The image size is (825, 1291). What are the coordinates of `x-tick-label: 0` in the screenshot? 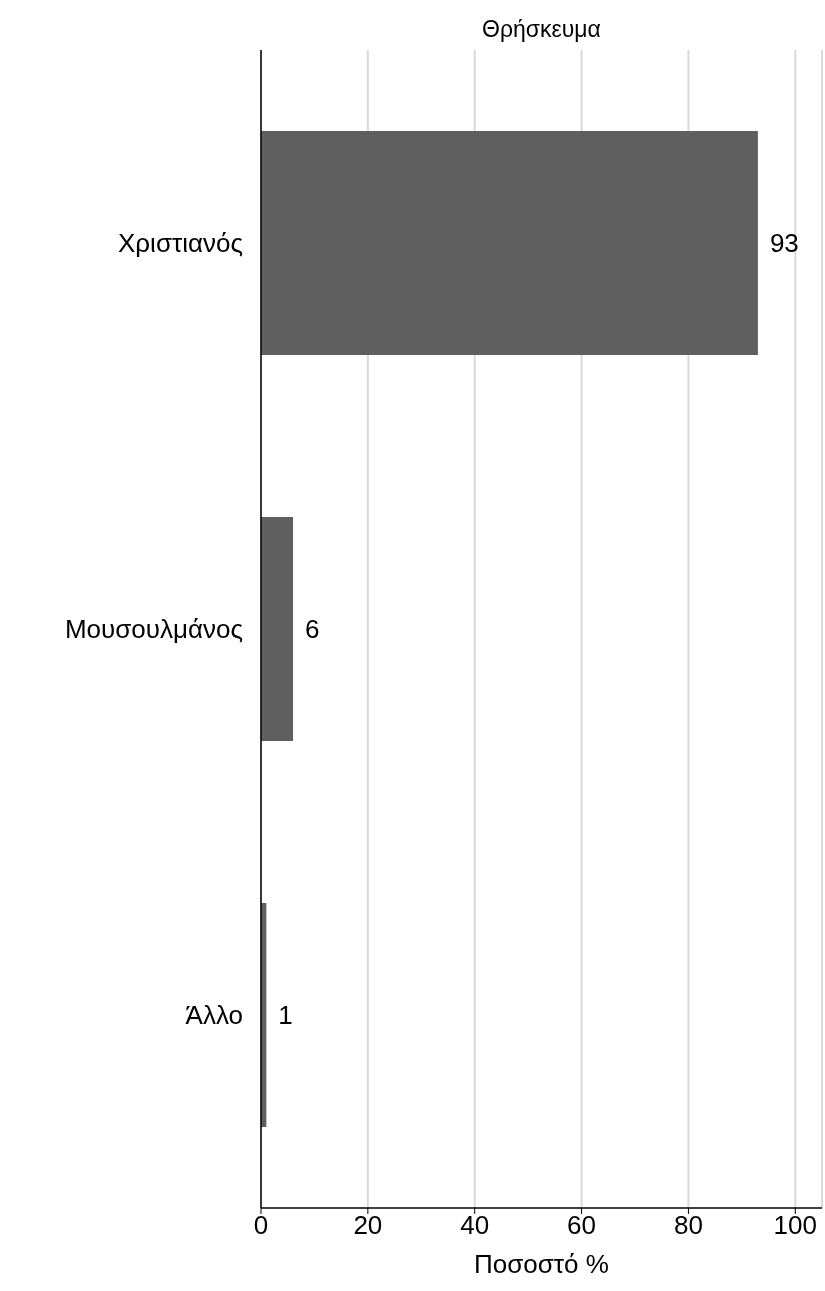 It's located at (261, 1225).